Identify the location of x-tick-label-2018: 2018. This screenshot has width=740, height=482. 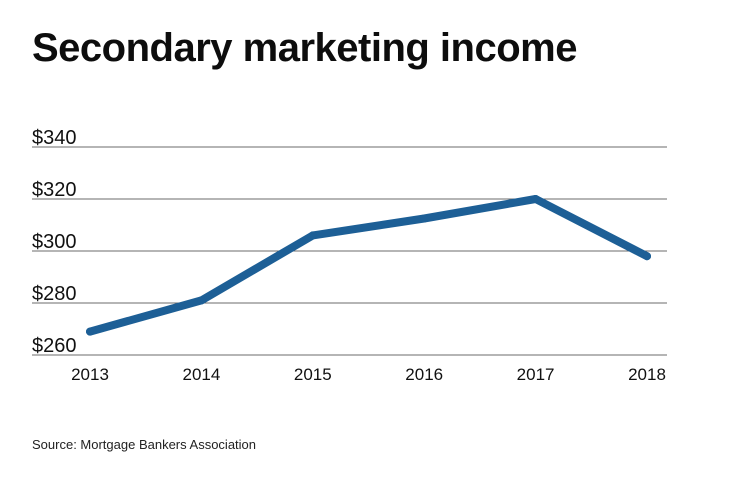
(647, 374).